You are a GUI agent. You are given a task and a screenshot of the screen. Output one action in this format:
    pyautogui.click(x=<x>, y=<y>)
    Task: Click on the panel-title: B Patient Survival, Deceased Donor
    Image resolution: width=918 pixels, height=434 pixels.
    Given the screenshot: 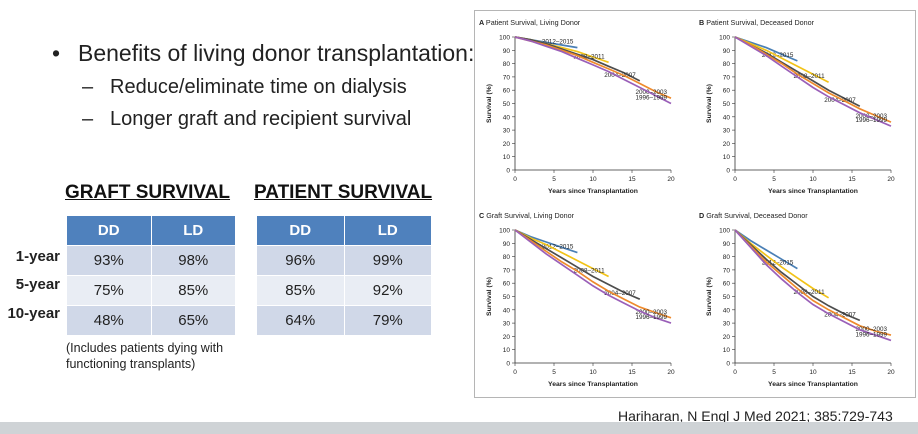 What is the action you would take?
    pyautogui.click(x=757, y=22)
    